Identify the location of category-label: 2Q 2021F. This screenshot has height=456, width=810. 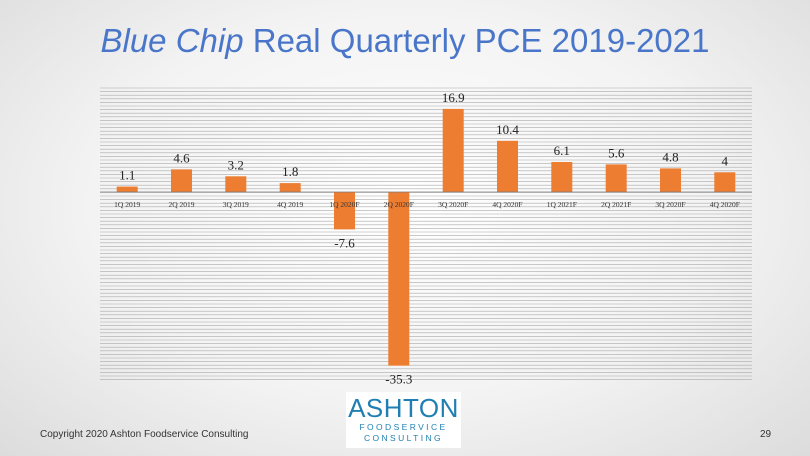
(616, 204).